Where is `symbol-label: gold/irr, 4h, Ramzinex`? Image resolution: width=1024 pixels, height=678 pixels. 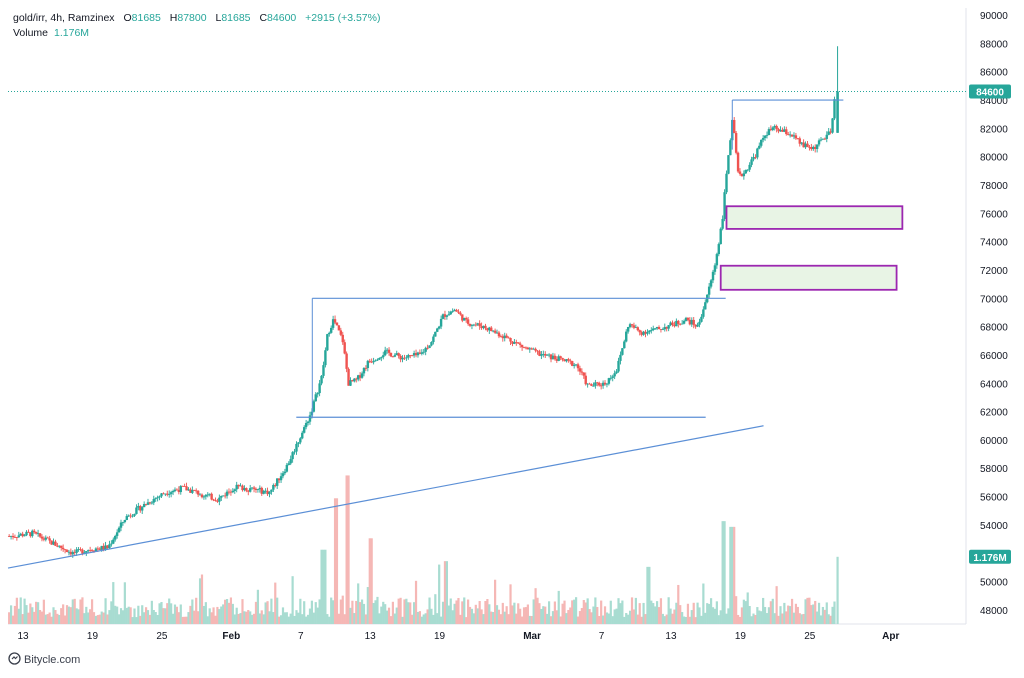
symbol-label: gold/irr, 4h, Ramzinex is located at coordinates (64, 18).